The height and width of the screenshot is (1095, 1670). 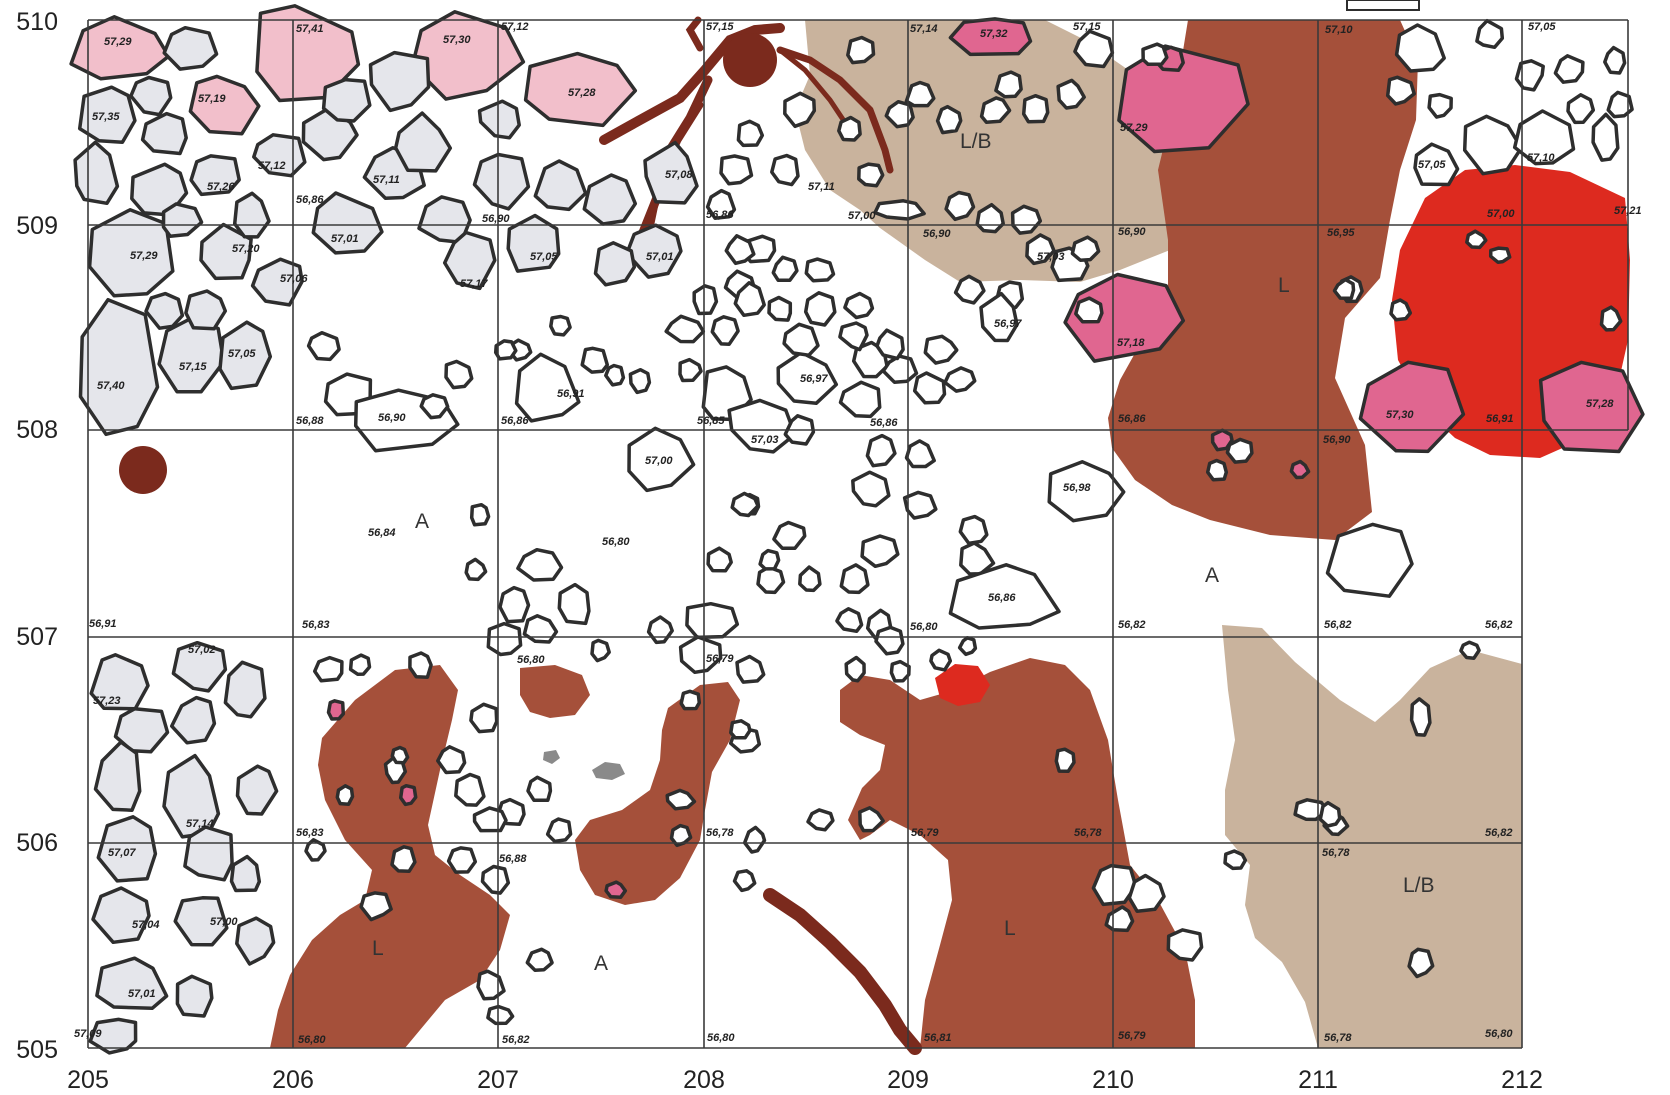 I want to click on y-tick-label: 509, so click(x=37, y=226).